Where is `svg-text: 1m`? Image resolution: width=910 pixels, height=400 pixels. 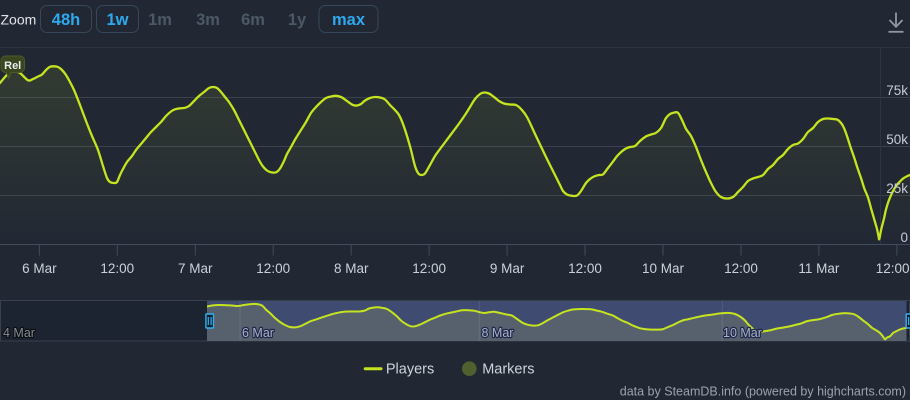 svg-text: 1m is located at coordinates (160, 20).